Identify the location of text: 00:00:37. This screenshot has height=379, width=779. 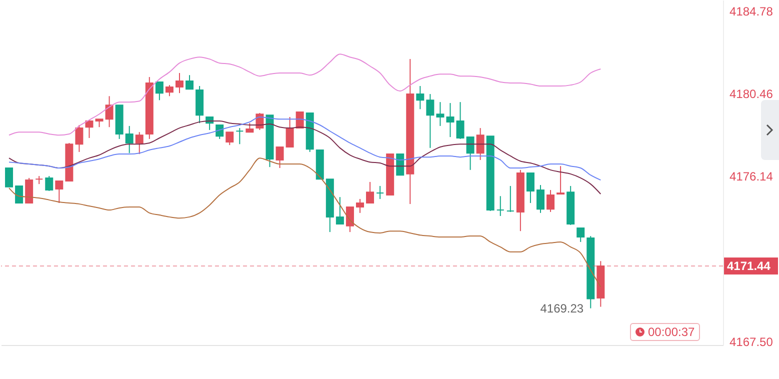
(671, 332).